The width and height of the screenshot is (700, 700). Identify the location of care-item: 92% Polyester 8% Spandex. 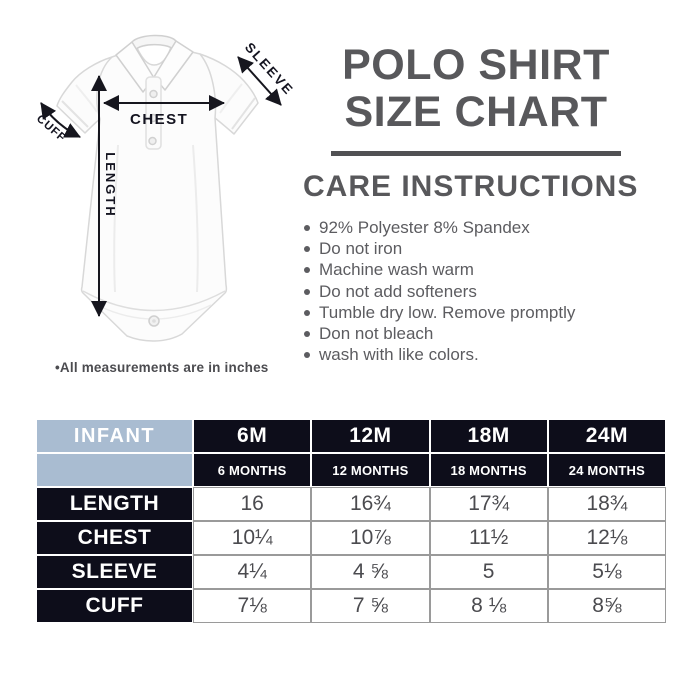
(480, 227).